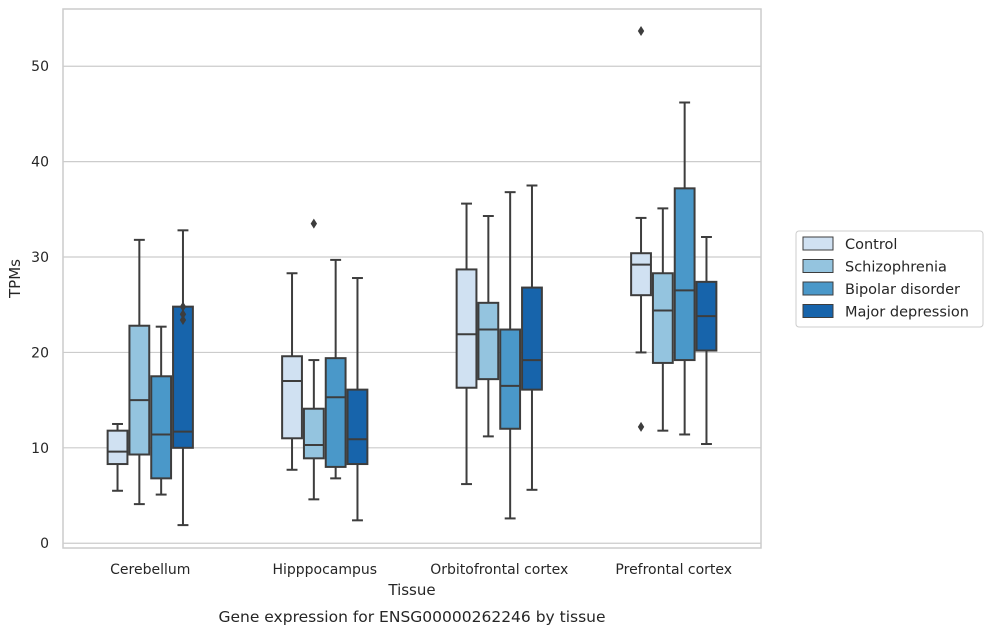 The width and height of the screenshot is (993, 634). I want to click on y-axis-label: TPMs, so click(15, 279).